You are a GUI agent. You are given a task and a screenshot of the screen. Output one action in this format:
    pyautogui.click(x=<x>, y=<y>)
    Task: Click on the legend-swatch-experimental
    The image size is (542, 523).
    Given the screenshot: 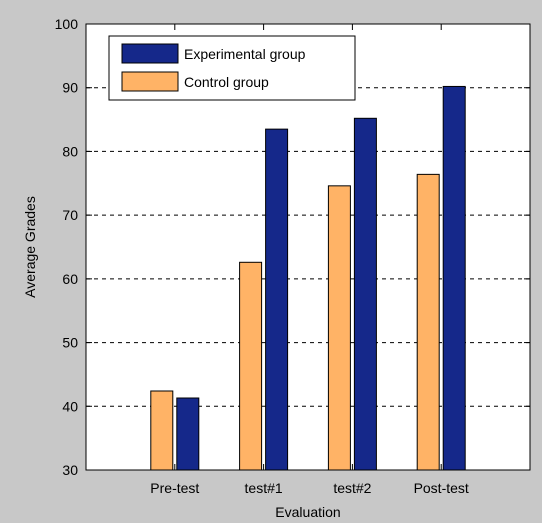 What is the action you would take?
    pyautogui.click(x=150, y=53)
    